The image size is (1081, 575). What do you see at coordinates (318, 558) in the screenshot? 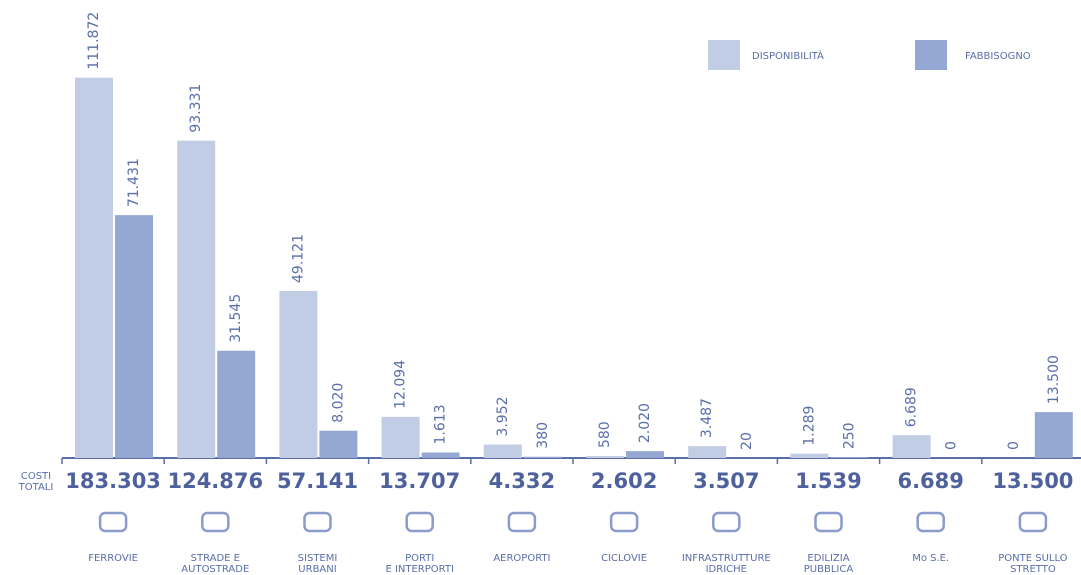
I see `category-label: SISTEMI` at bounding box center [318, 558].